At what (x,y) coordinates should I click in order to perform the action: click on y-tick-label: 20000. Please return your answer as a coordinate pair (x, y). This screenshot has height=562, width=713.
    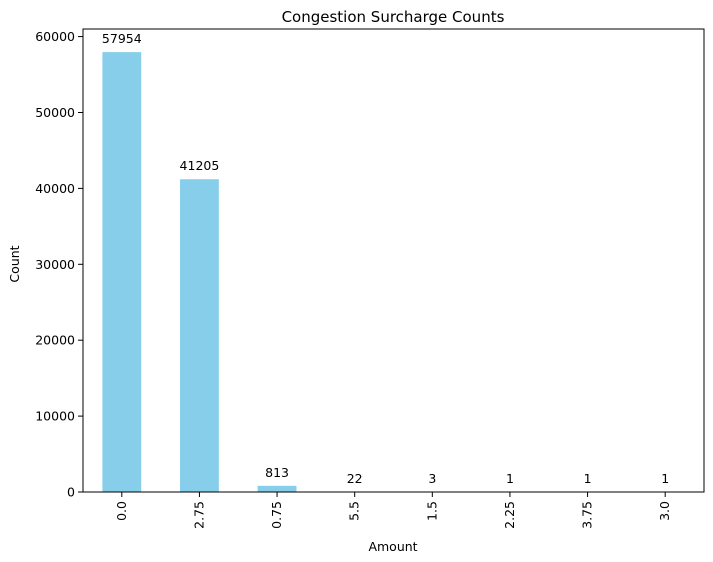
    Looking at the image, I should click on (55, 340).